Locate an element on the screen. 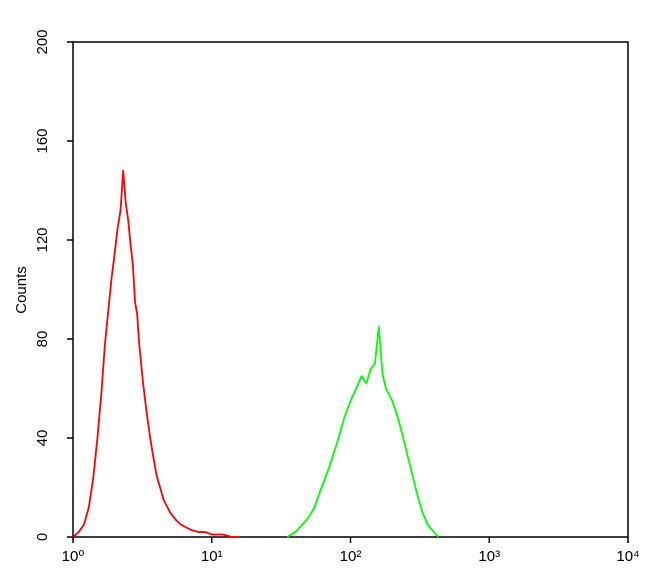  x-tick-label: 10⁰ is located at coordinates (73, 556).